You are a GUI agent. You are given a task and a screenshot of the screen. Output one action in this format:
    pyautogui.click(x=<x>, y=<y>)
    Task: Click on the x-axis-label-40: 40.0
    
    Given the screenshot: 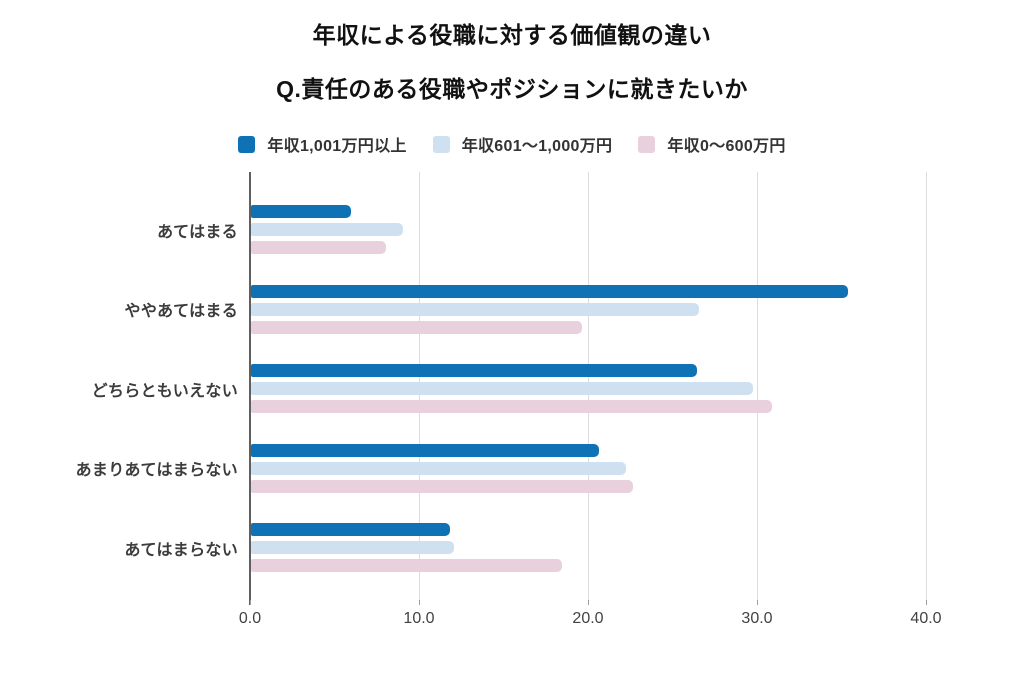 What is the action you would take?
    pyautogui.click(x=926, y=618)
    